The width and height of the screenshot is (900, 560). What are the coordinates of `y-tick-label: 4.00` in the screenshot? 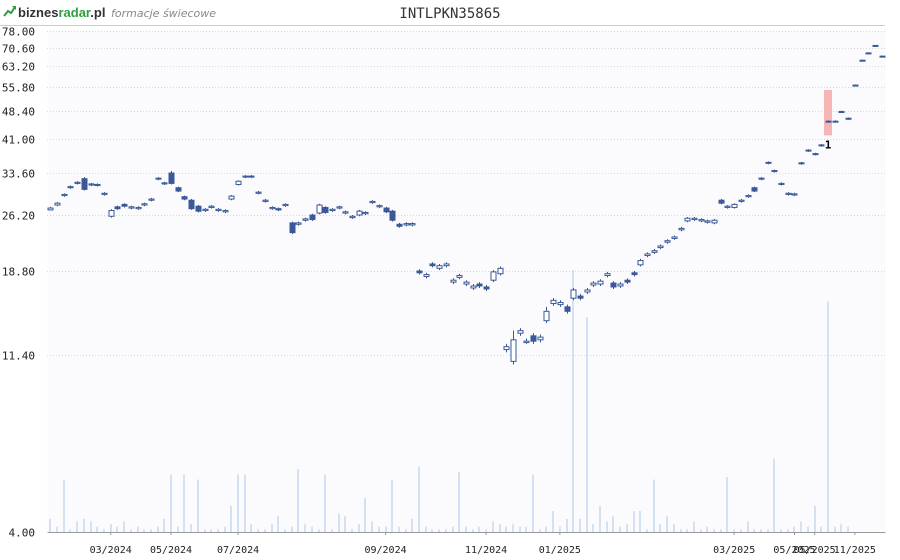 It's located at (22, 533).